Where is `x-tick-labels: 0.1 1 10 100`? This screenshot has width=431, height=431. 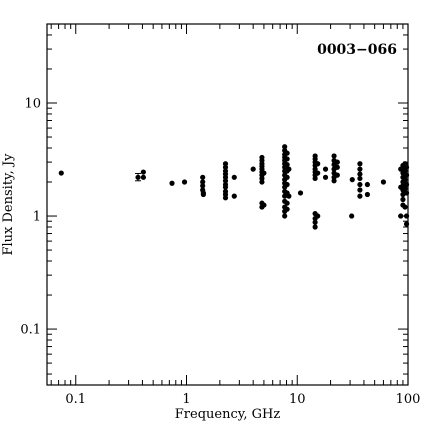
x-tick-labels: 0.1 1 10 100 is located at coordinates (242, 399).